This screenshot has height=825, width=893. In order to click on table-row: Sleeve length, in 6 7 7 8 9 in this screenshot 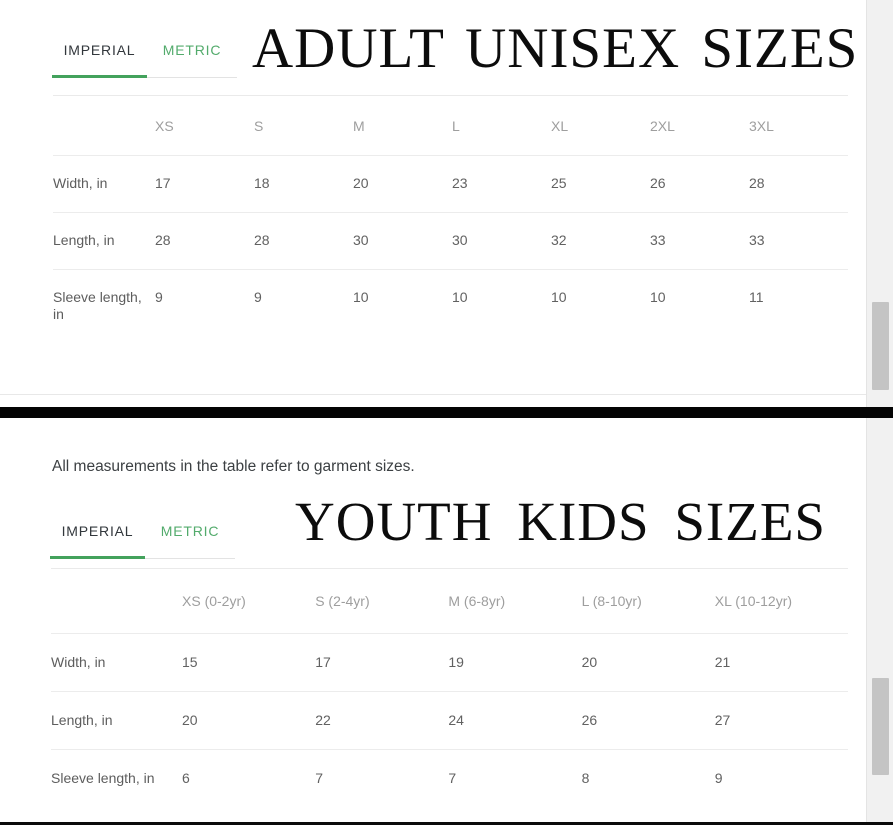, I will do `click(449, 779)`.